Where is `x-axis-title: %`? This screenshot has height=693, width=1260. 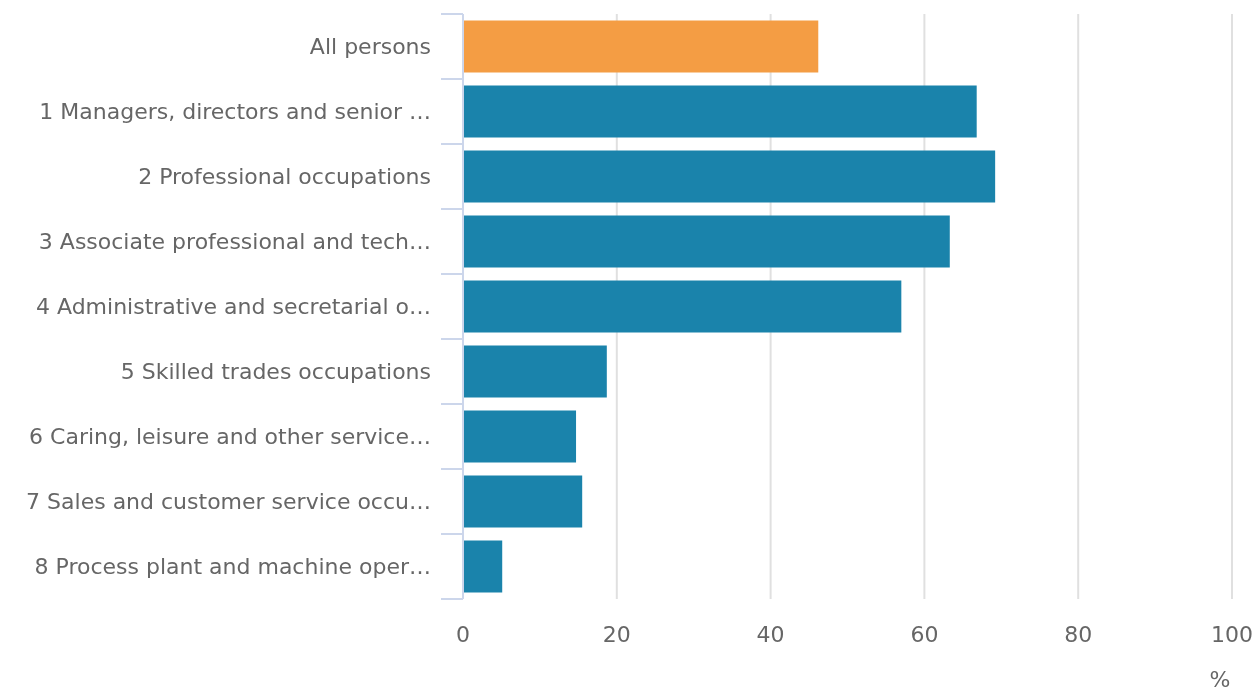 x-axis-title: % is located at coordinates (1220, 679).